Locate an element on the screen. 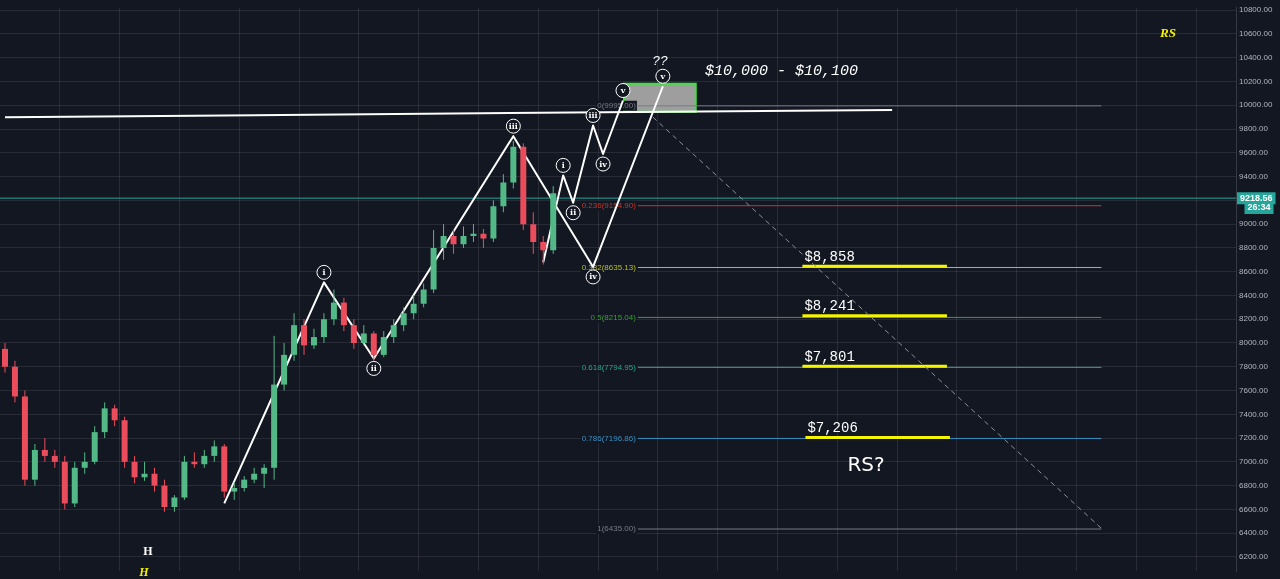 This screenshot has width=1280, height=579. y-tick-label: 8800.00 is located at coordinates (1254, 248).